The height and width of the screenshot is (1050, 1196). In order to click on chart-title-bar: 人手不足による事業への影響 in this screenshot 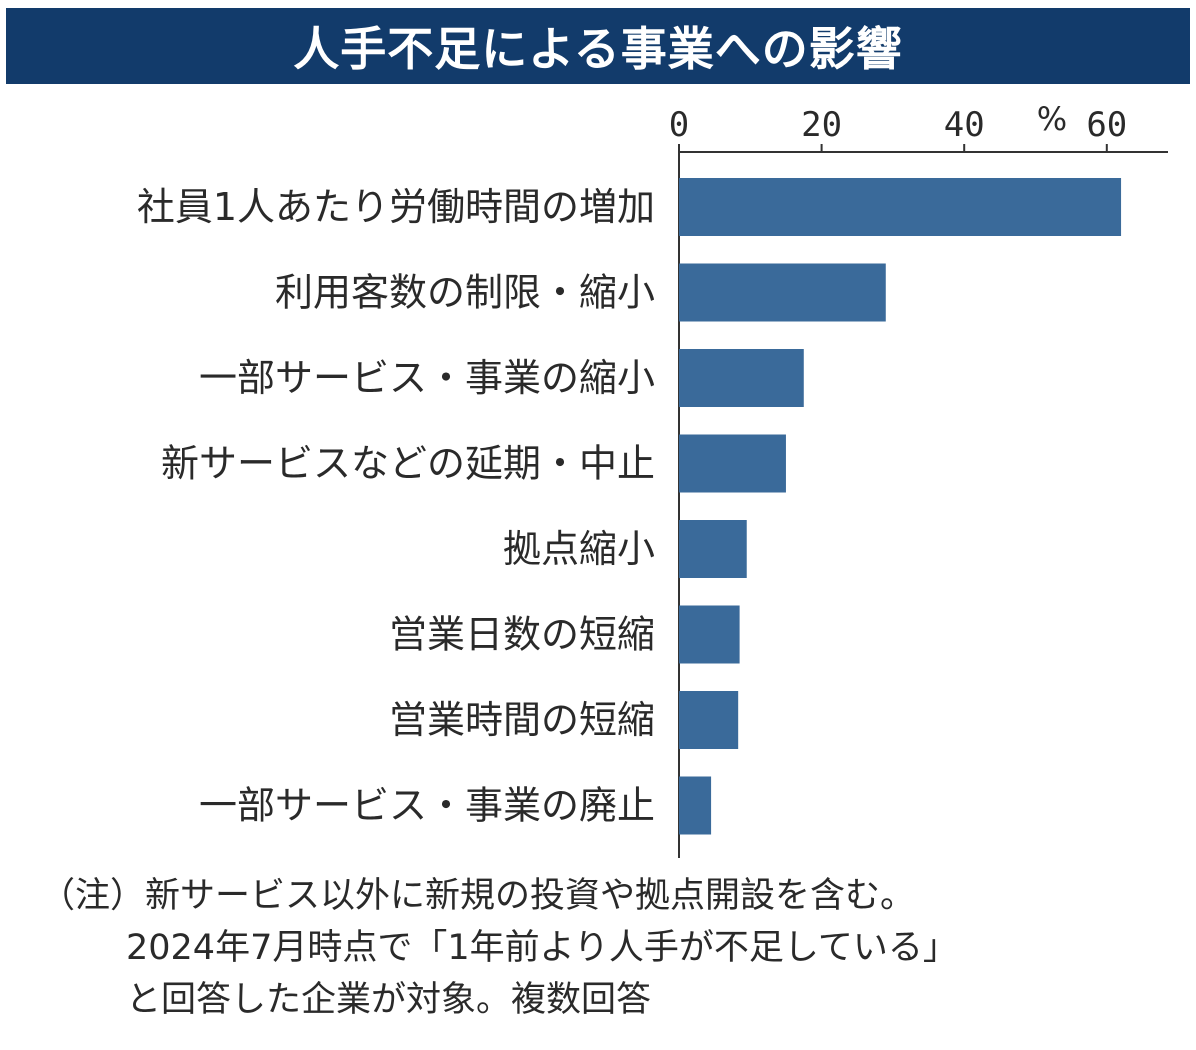, I will do `click(598, 46)`.